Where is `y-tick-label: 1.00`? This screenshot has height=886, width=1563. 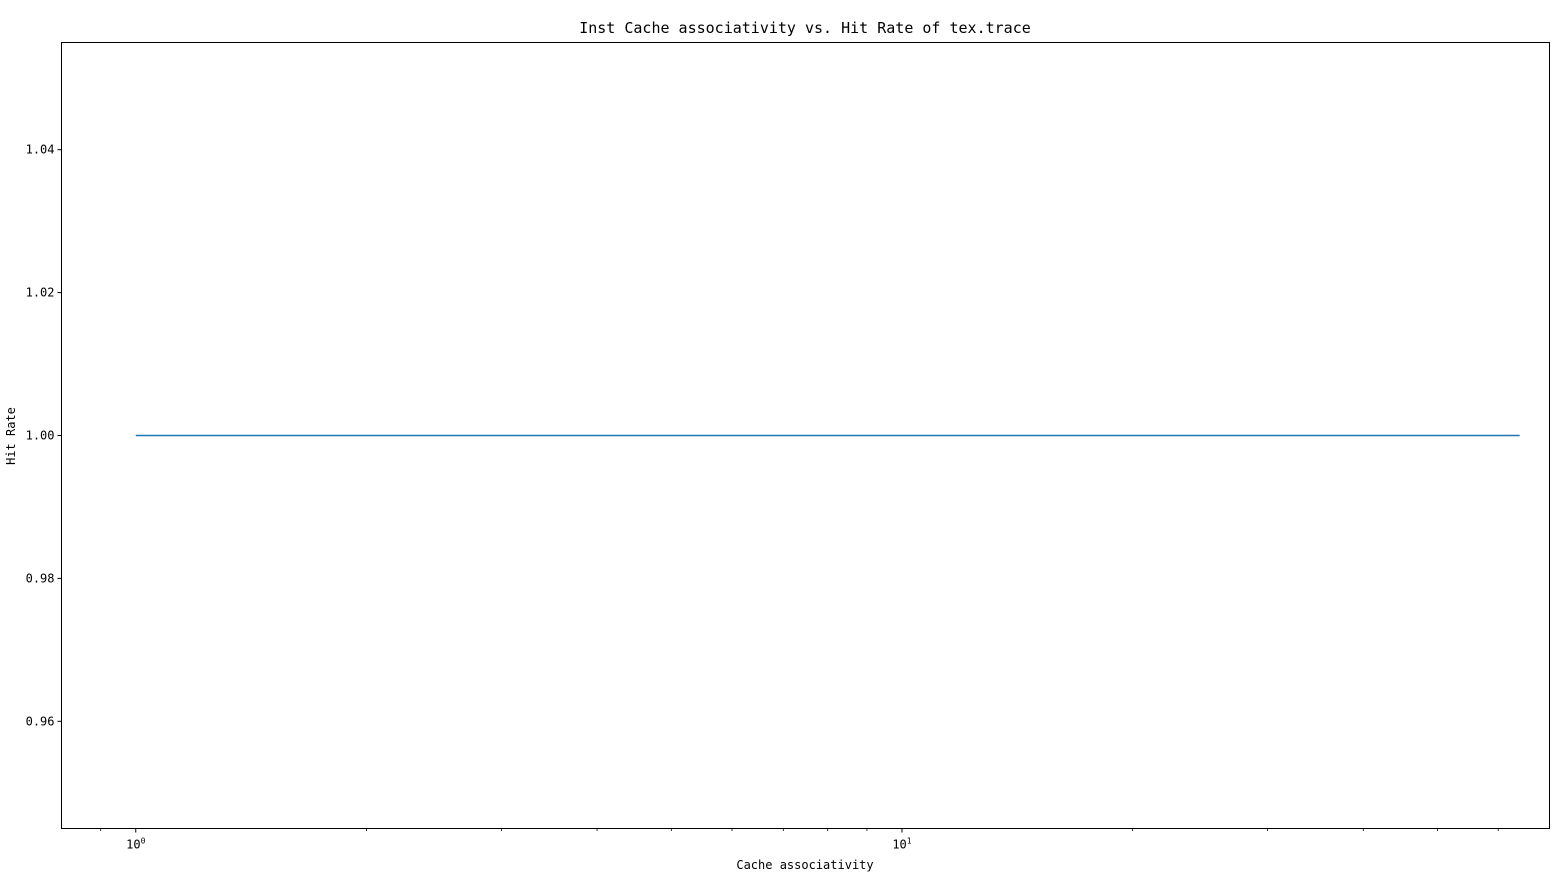 y-tick-label: 1.00 is located at coordinates (40, 436).